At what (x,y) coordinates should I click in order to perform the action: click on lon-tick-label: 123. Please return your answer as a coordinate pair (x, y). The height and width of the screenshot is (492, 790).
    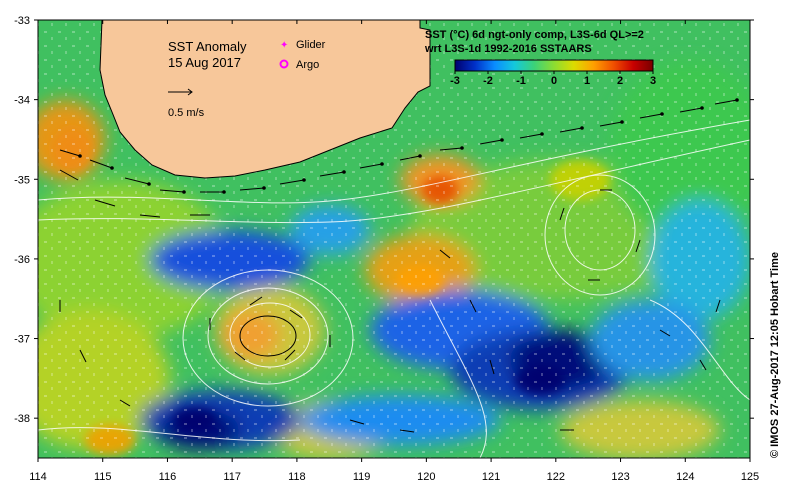
    Looking at the image, I should click on (620, 477).